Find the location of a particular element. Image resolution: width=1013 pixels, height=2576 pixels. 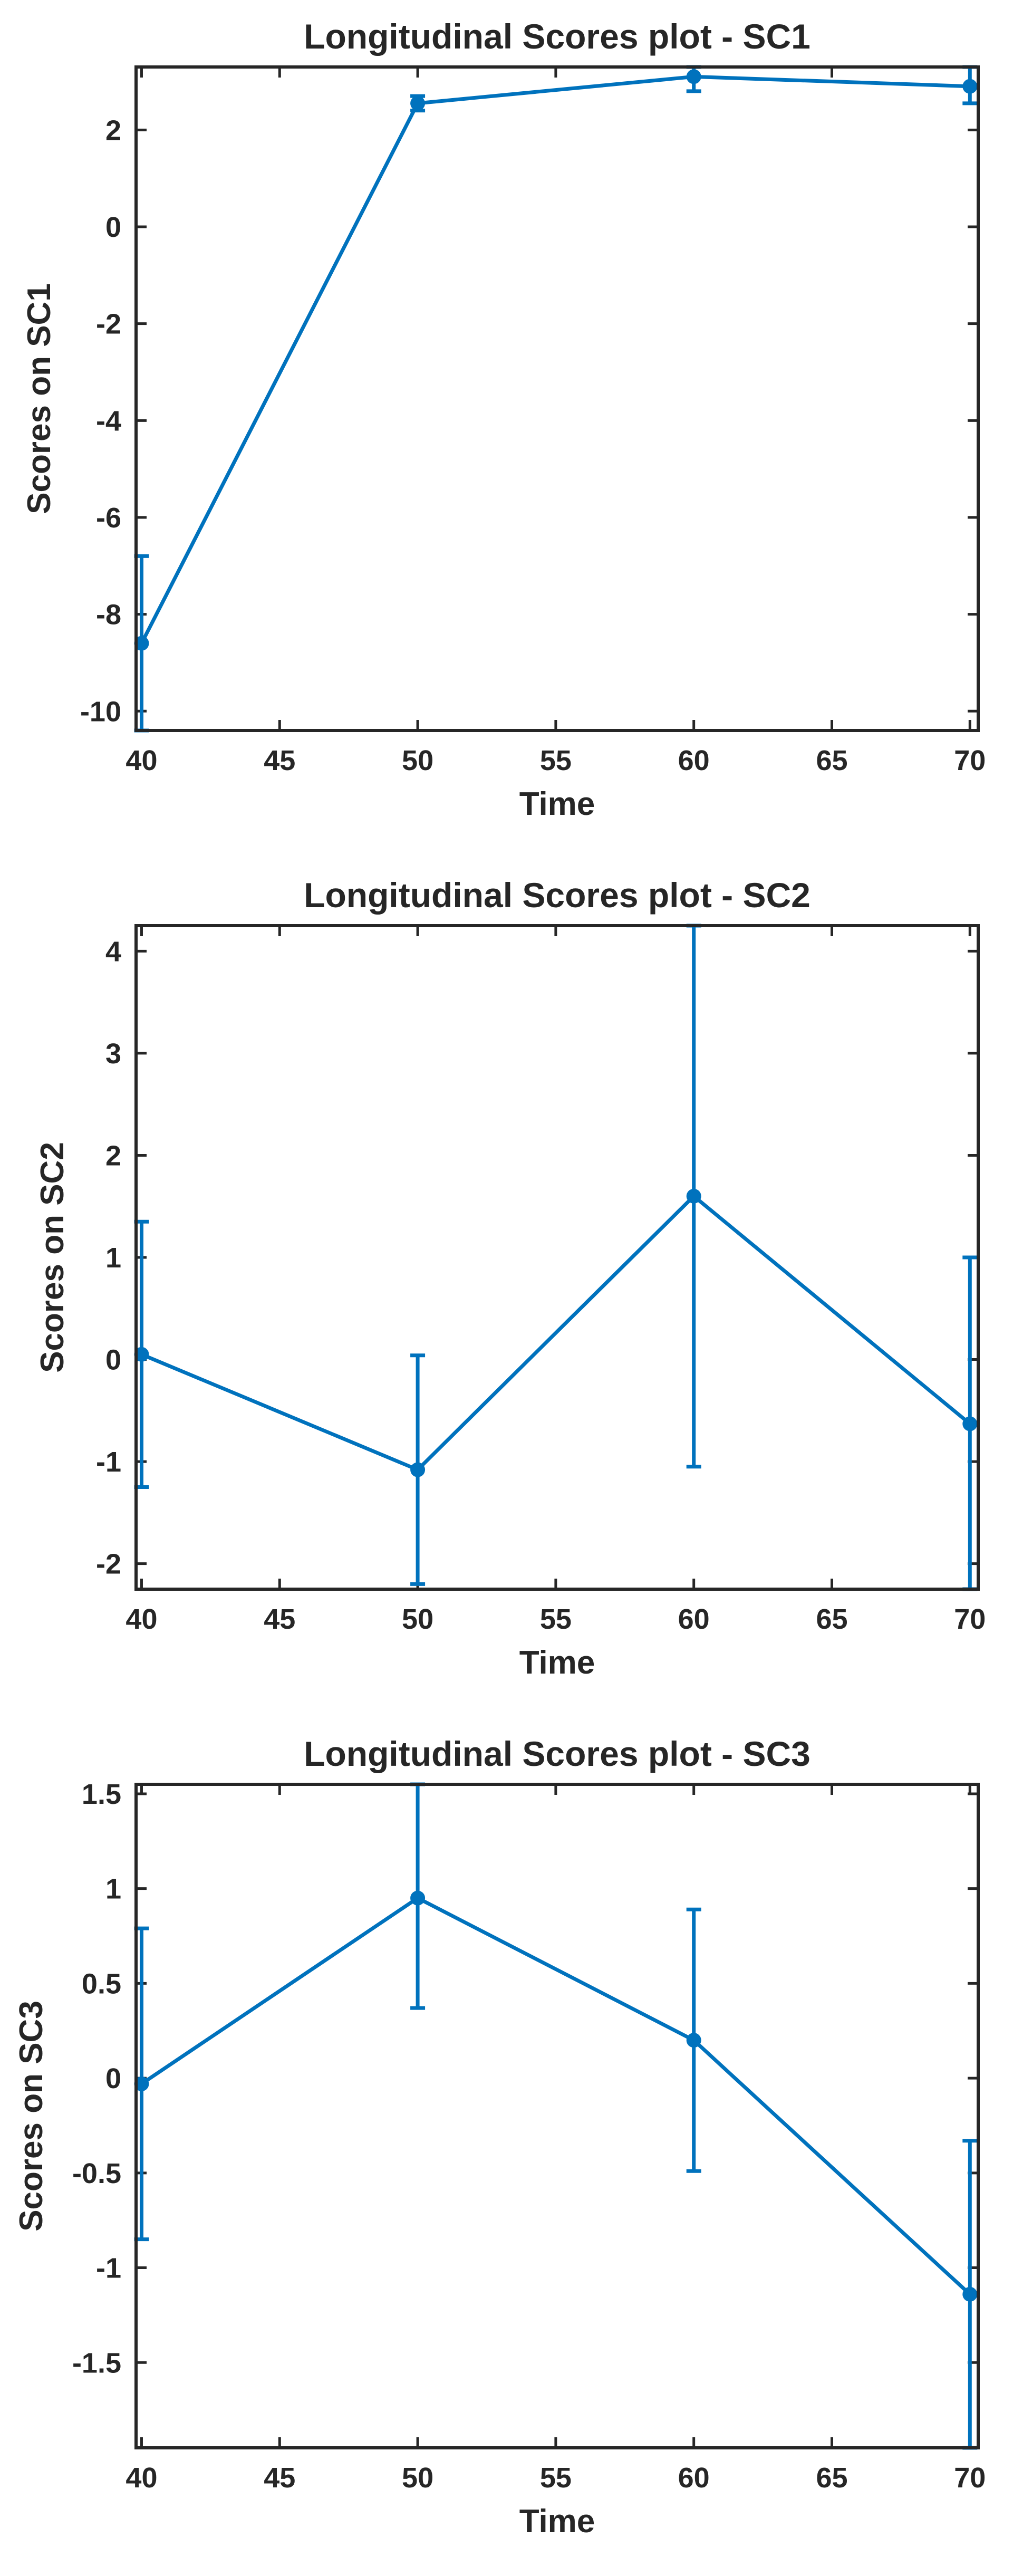

y-tick-label: -6 is located at coordinates (108, 518).